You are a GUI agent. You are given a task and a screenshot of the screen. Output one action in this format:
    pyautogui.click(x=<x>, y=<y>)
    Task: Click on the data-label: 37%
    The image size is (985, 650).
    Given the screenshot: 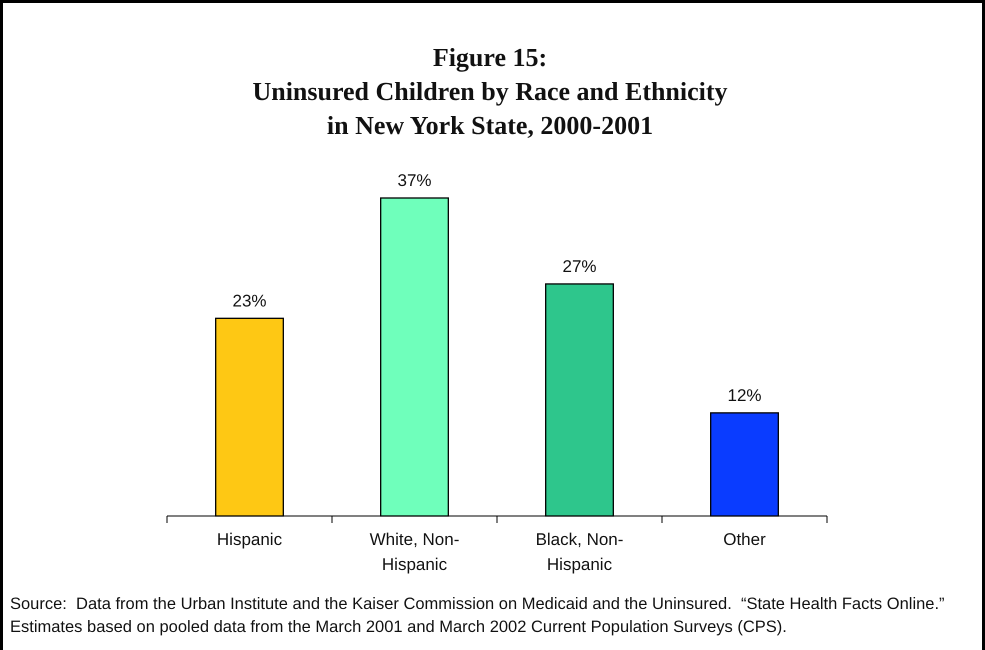 What is the action you would take?
    pyautogui.click(x=414, y=180)
    